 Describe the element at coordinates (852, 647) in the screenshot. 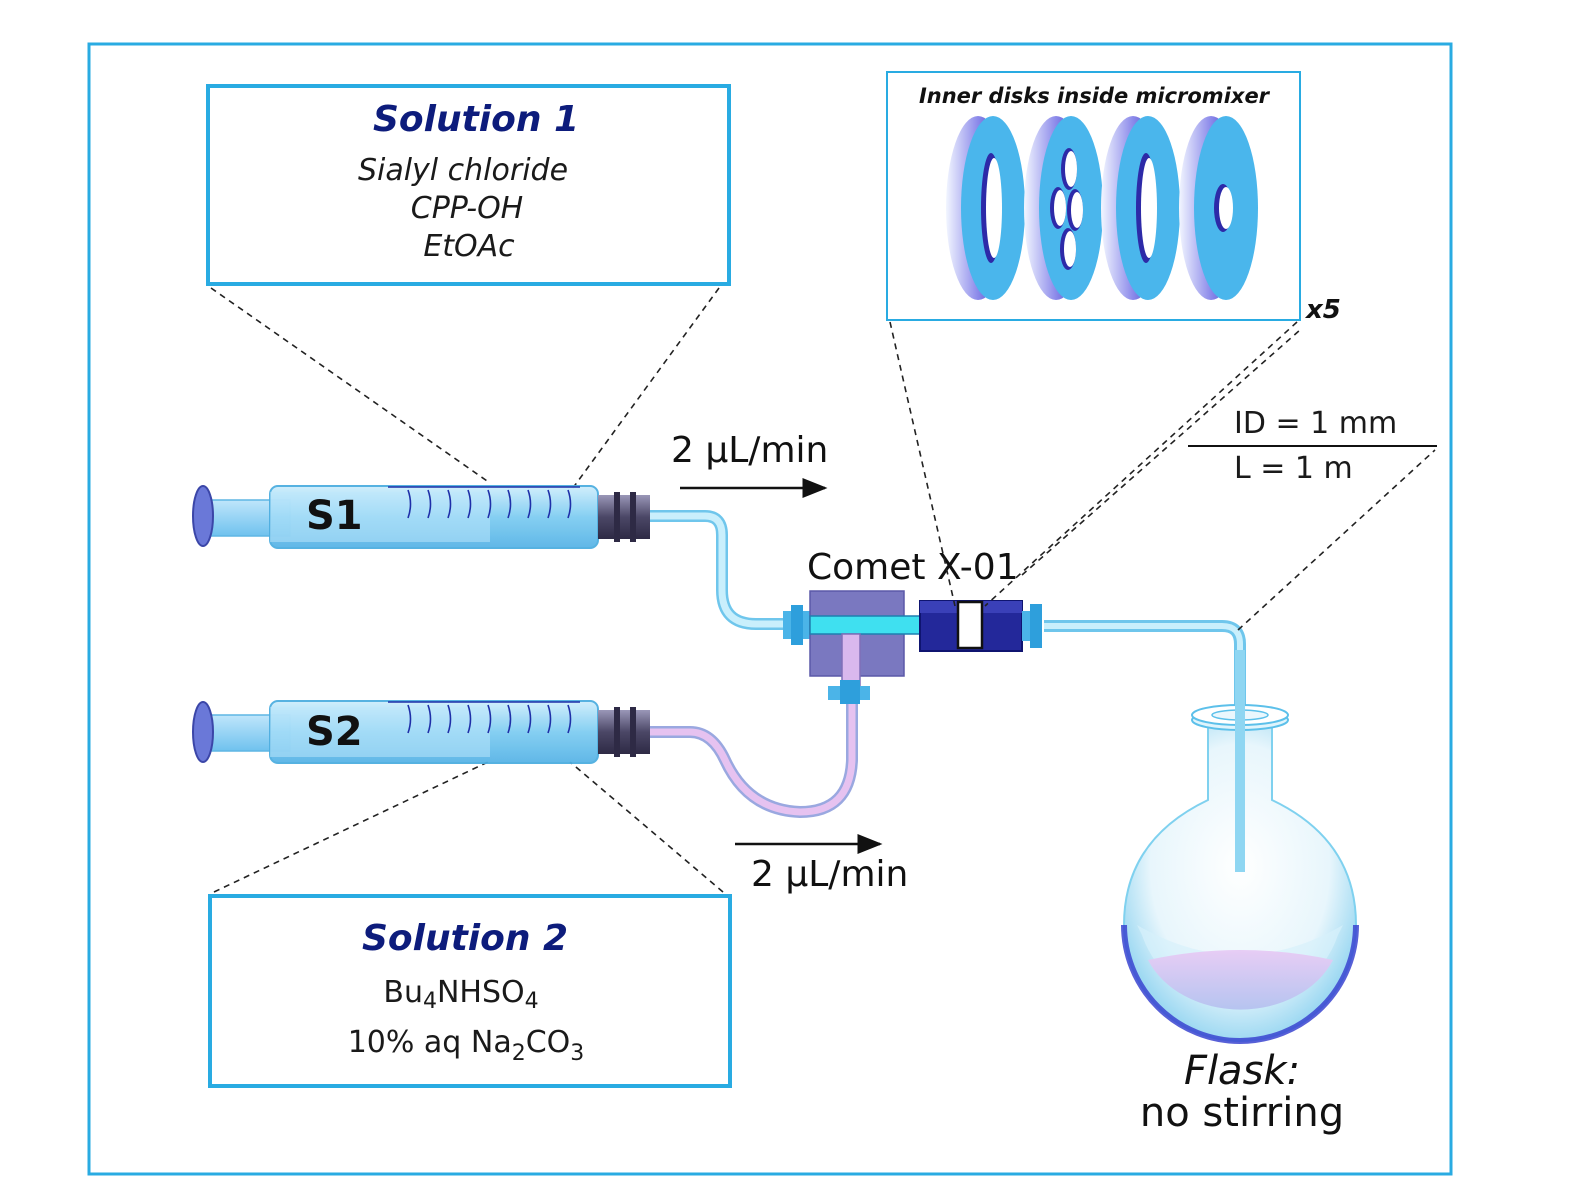

I see `t-mixer` at that location.